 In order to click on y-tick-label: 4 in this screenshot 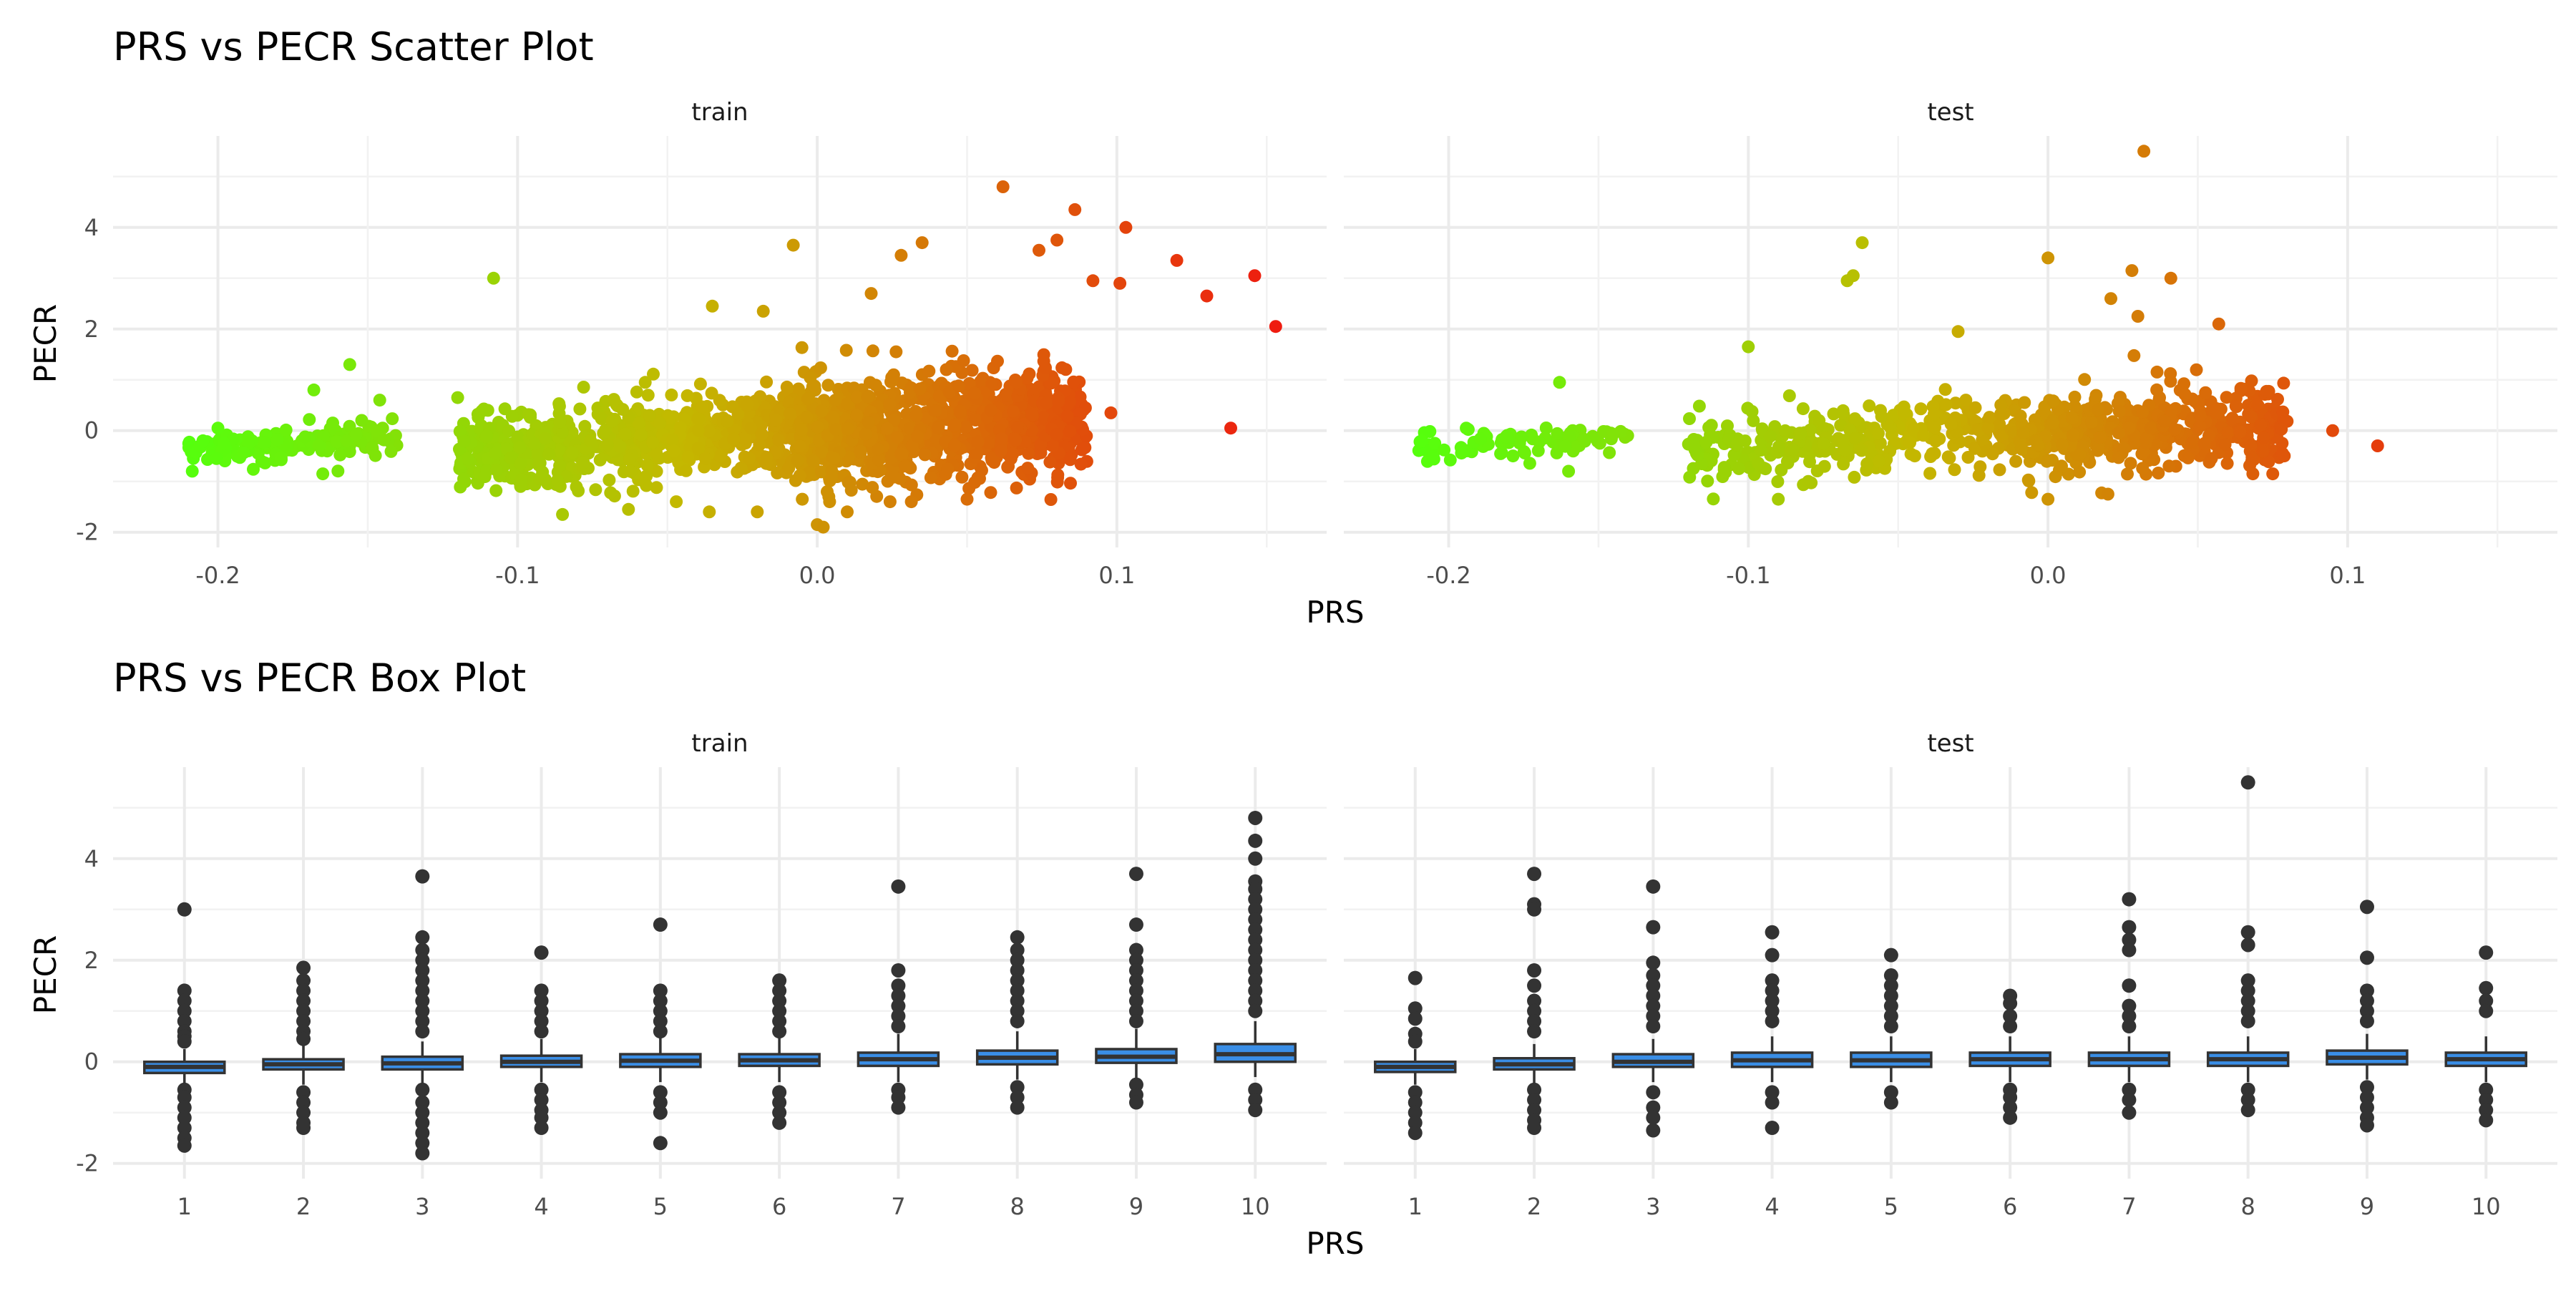, I will do `click(91, 858)`.